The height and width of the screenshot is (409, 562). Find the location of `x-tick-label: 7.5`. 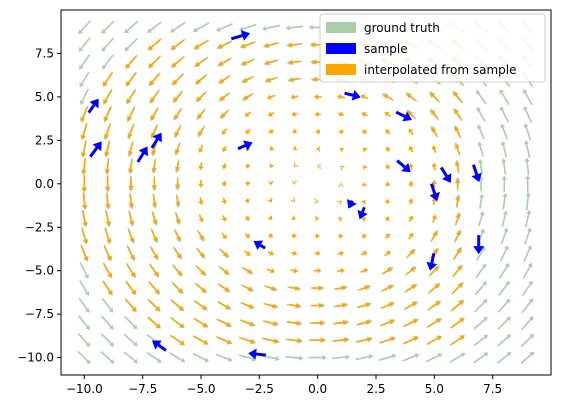

x-tick-label: 7.5 is located at coordinates (492, 389).